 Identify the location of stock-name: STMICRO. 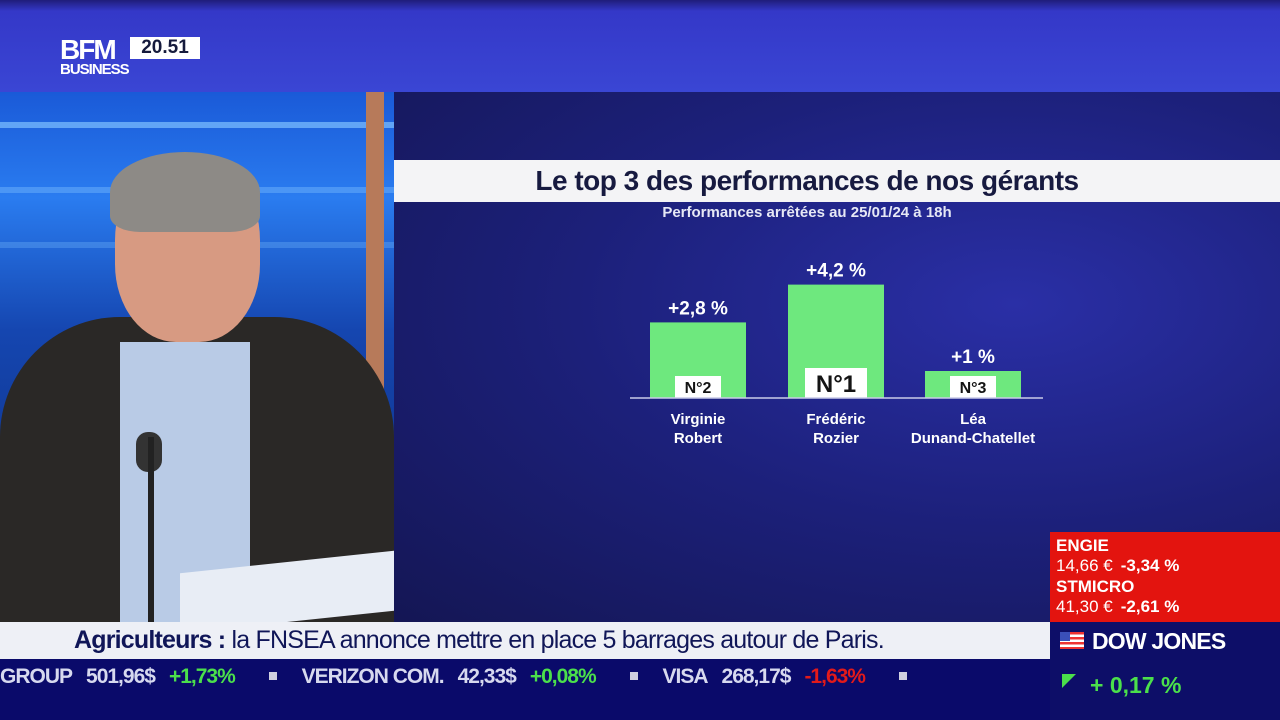
(1095, 586).